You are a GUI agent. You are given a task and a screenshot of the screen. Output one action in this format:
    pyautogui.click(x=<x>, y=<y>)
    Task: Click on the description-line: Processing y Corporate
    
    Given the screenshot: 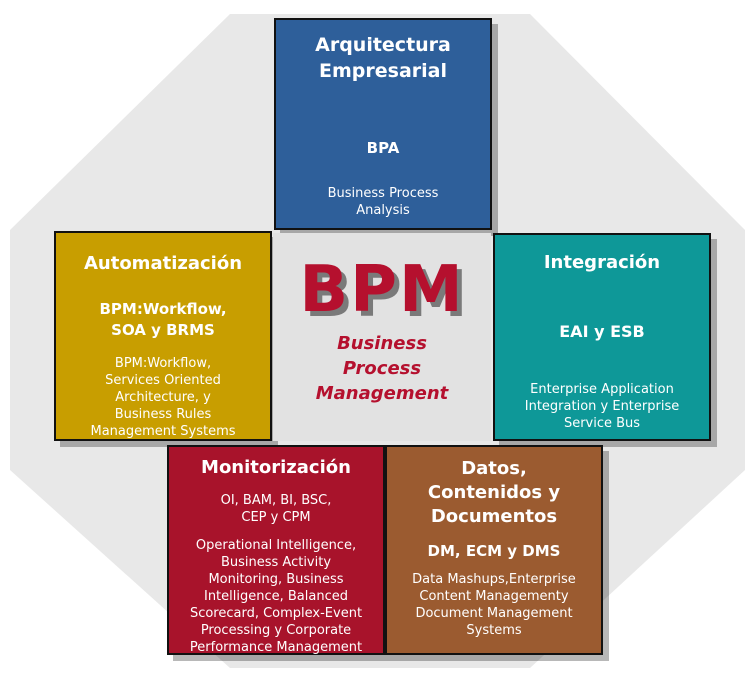 What is the action you would take?
    pyautogui.click(x=276, y=630)
    